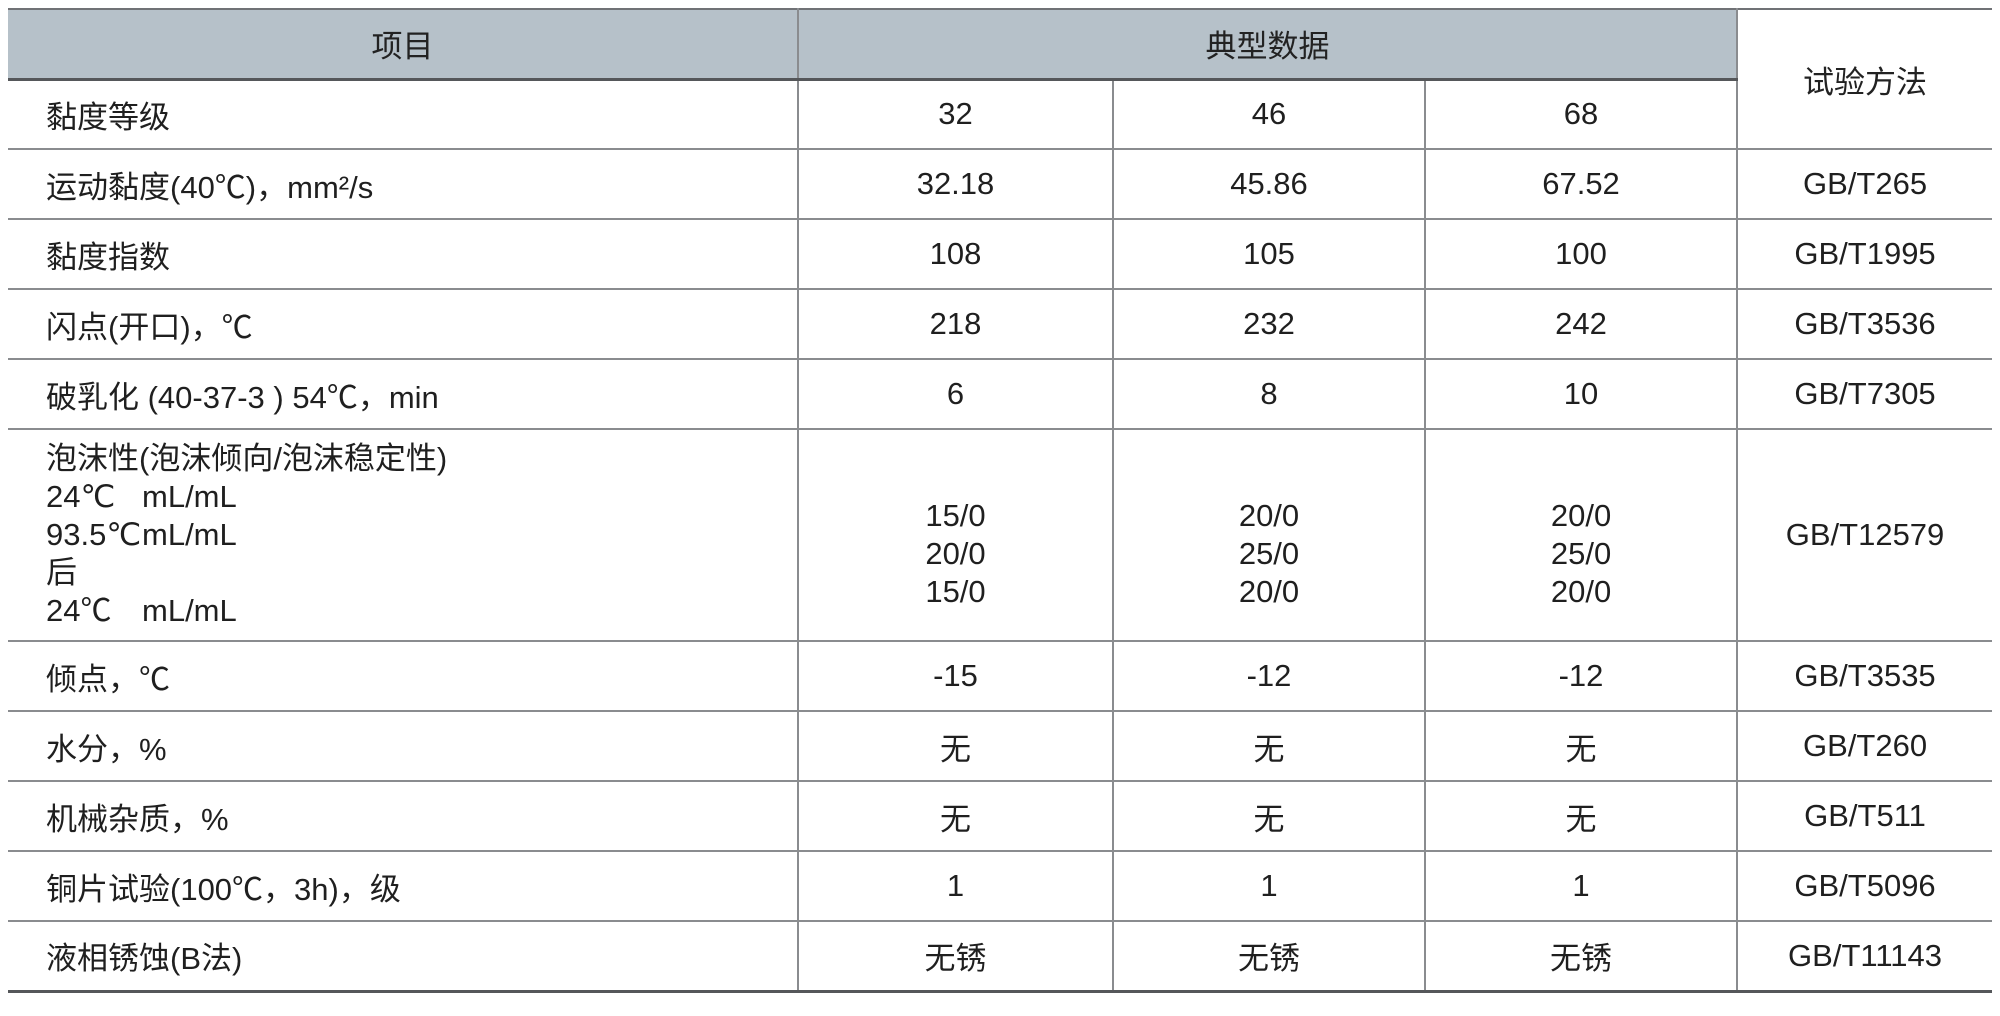 The width and height of the screenshot is (2000, 1016). Describe the element at coordinates (403, 676) in the screenshot. I see `row-label: 倾点，℃` at that location.